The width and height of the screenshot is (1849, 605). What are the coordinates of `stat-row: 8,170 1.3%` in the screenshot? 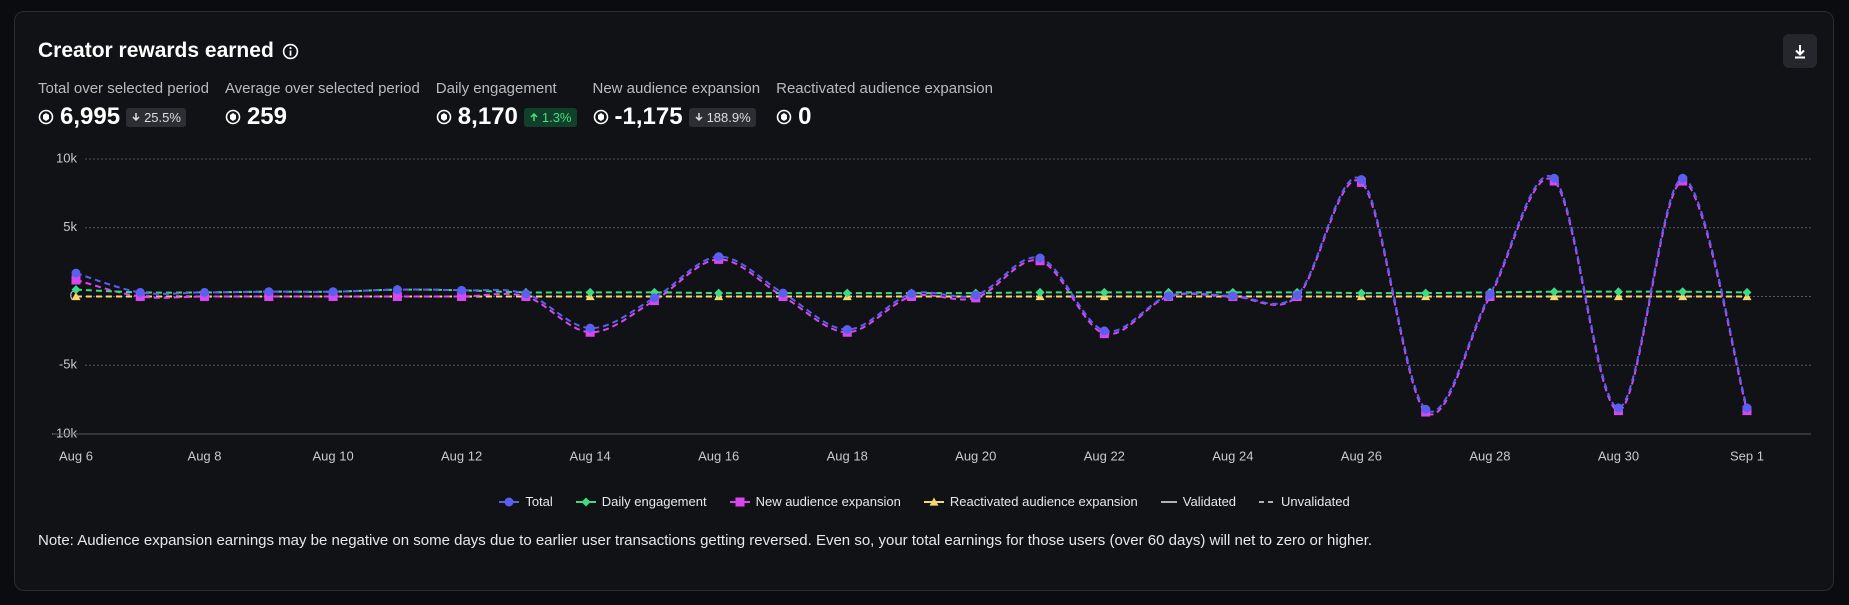 It's located at (506, 117).